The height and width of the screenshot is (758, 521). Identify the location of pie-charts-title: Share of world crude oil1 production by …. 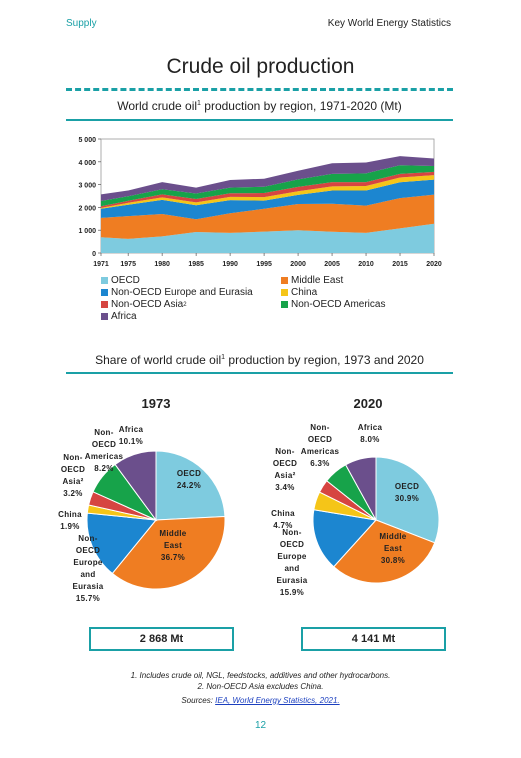
(259, 360).